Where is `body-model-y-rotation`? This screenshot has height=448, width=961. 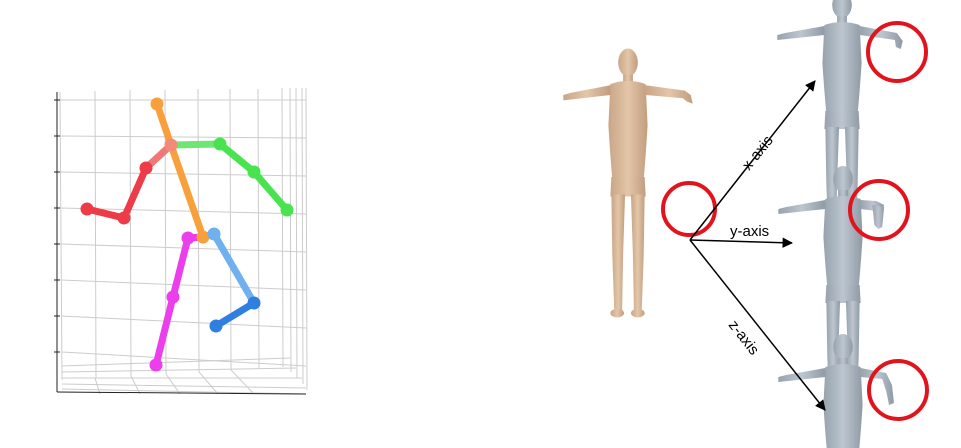
body-model-y-rotation is located at coordinates (831, 290).